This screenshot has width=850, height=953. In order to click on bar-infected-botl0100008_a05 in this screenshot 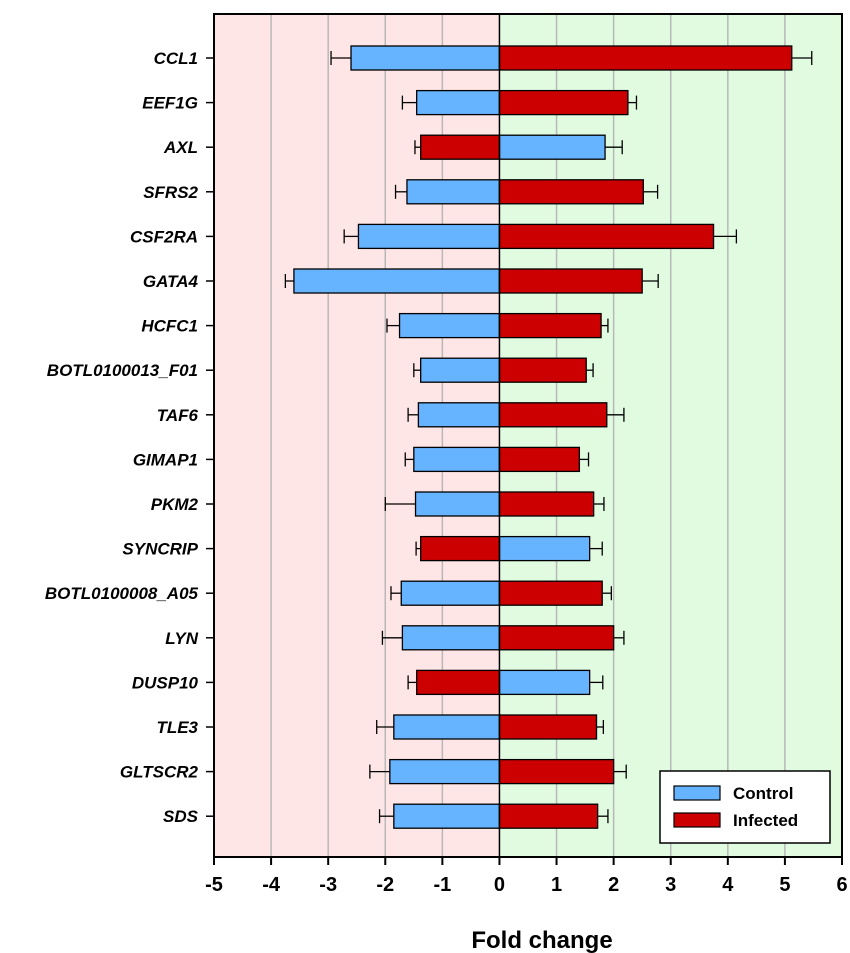, I will do `click(550, 593)`.